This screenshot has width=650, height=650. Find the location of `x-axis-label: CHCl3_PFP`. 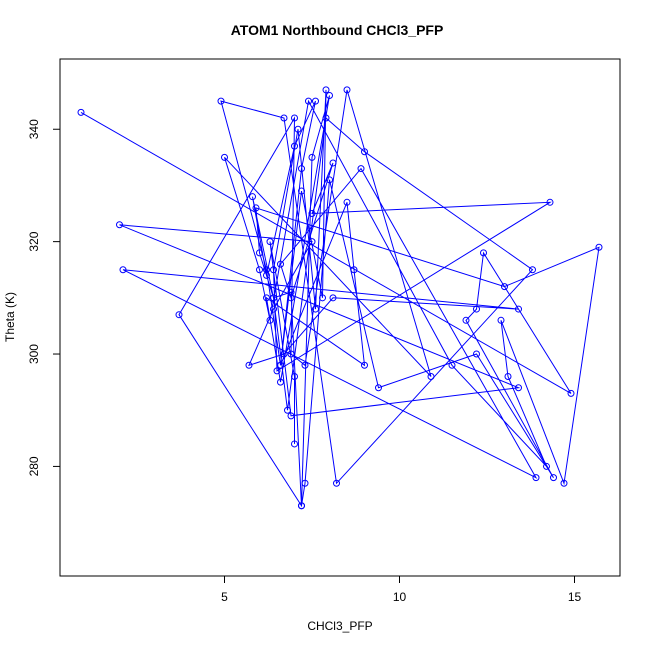

x-axis-label: CHCl3_PFP is located at coordinates (339, 626).